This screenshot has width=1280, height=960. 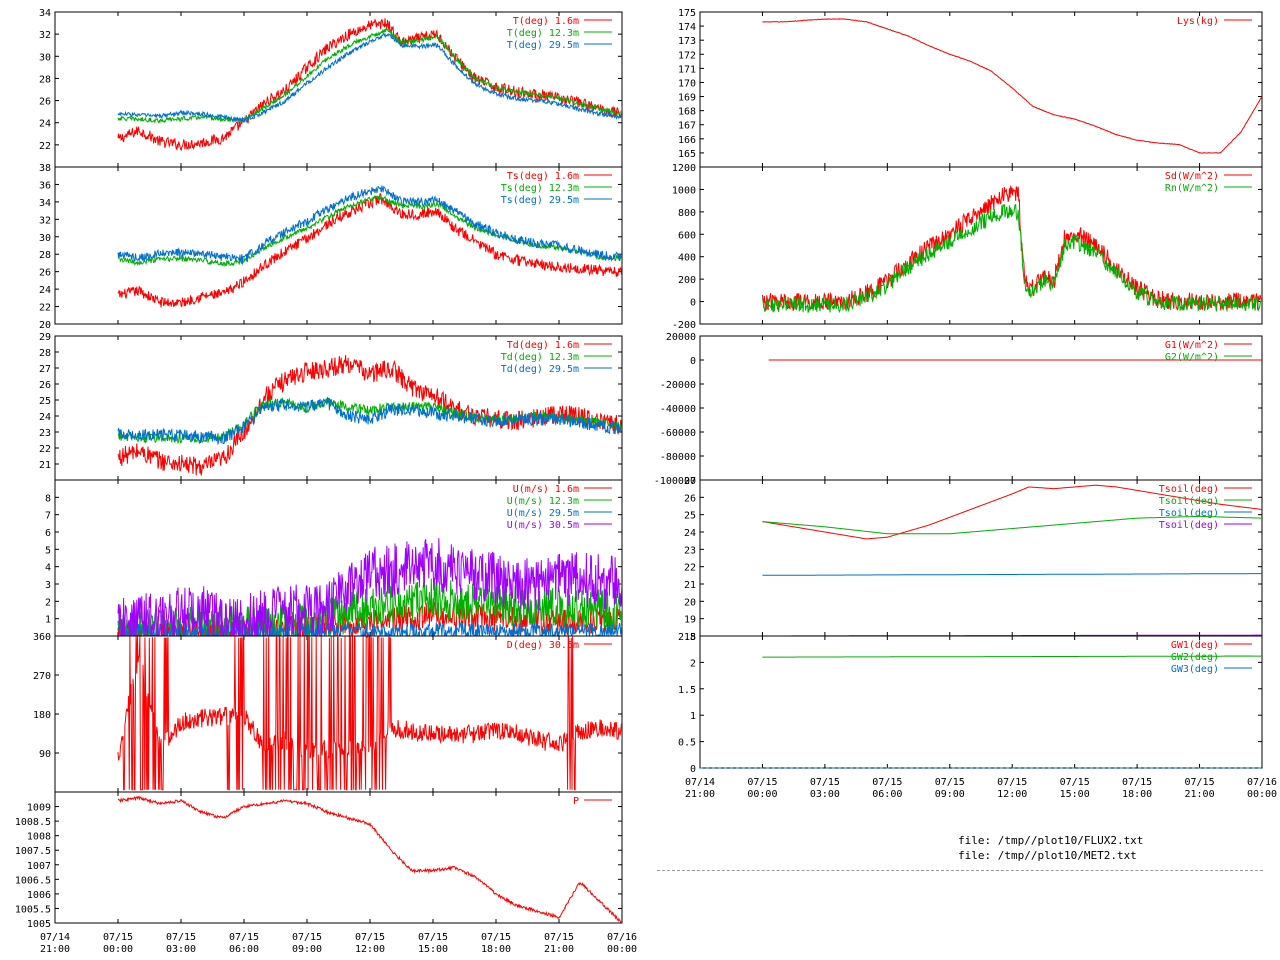 I want to click on legend-label: T(deg) 1.6m, so click(x=546, y=21).